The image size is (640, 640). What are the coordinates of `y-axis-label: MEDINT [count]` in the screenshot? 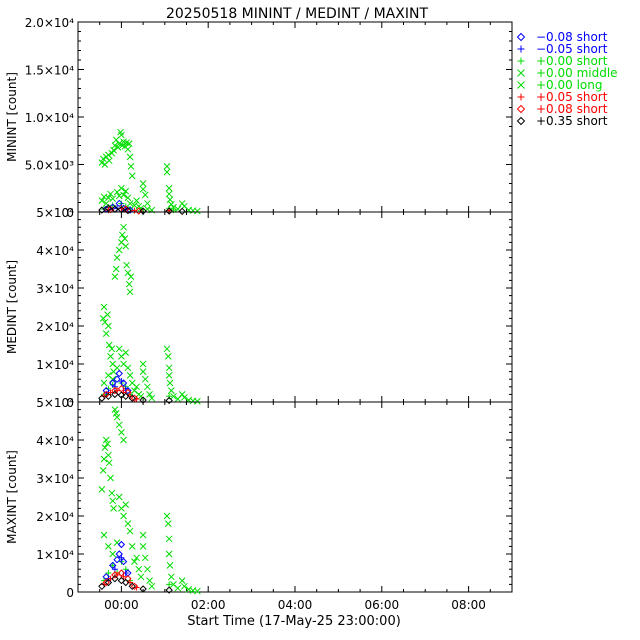 It's located at (12, 307).